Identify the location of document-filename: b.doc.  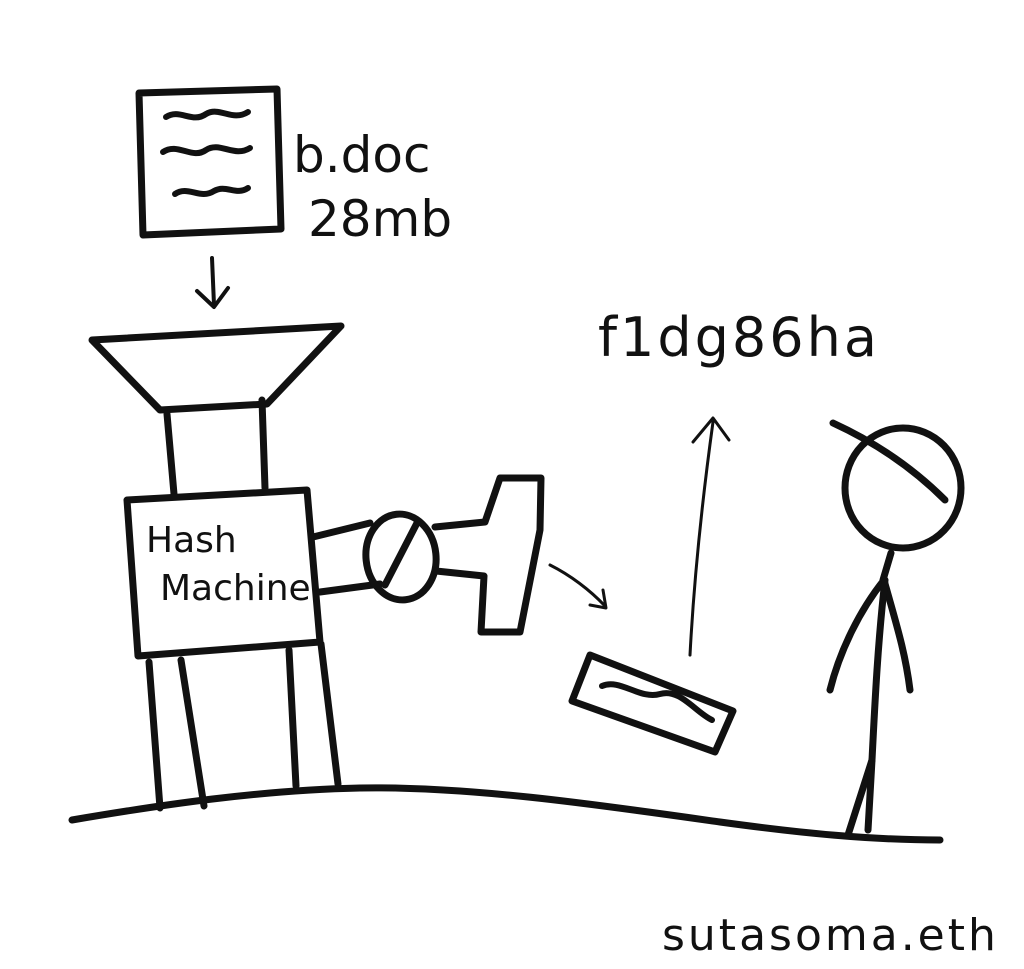
(361, 155).